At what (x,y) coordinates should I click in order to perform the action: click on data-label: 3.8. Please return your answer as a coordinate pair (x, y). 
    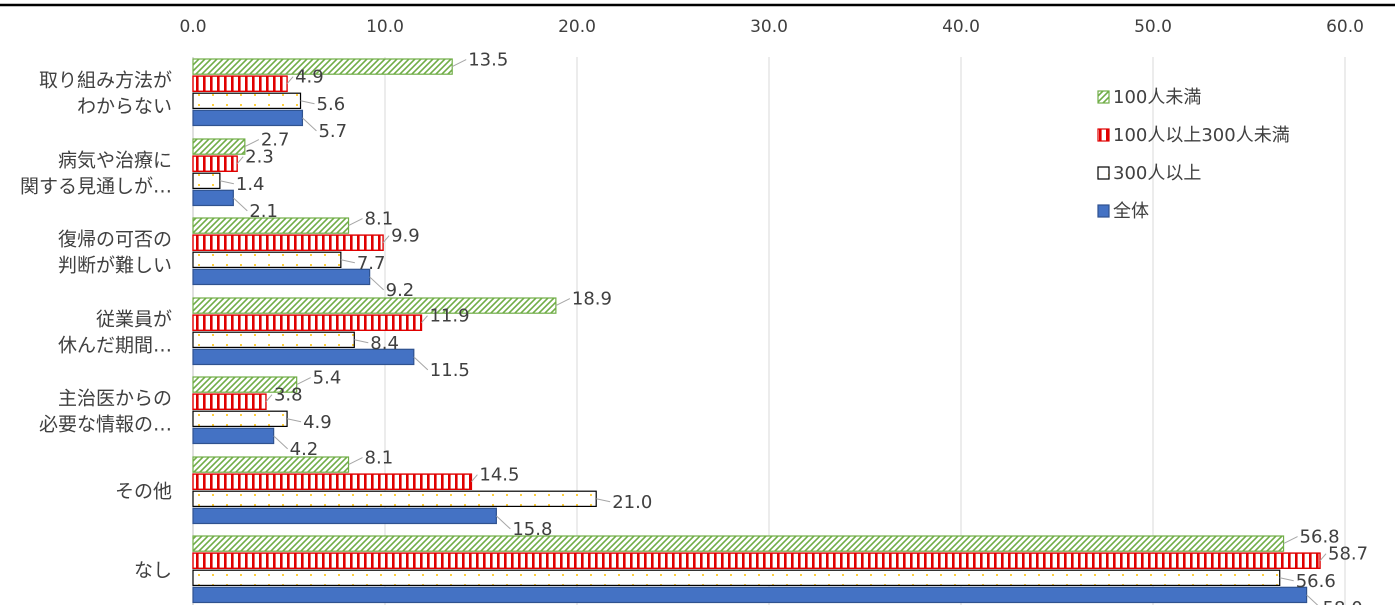
    Looking at the image, I should click on (288, 395).